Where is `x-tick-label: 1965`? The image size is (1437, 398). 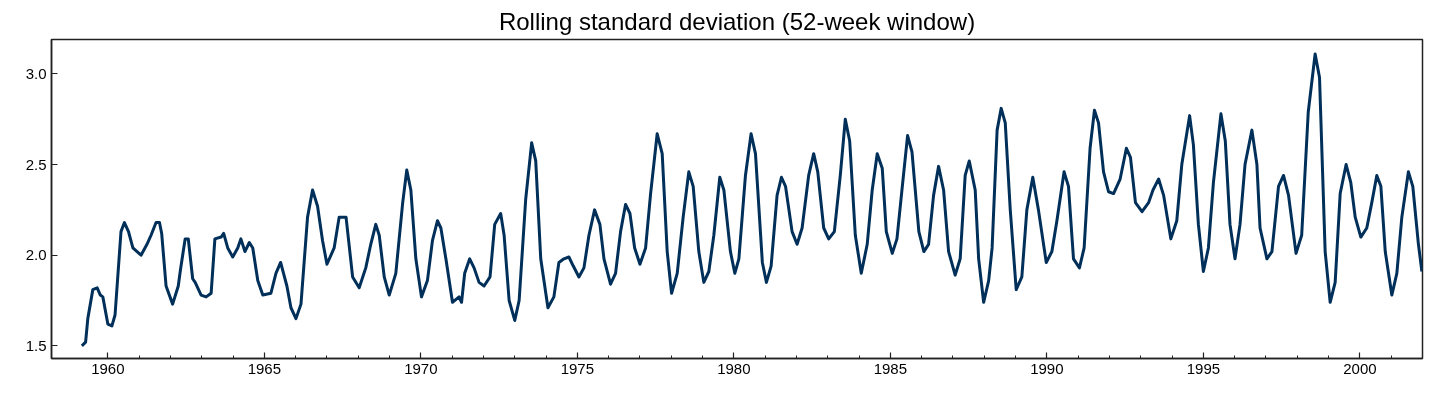 x-tick-label: 1965 is located at coordinates (264, 368).